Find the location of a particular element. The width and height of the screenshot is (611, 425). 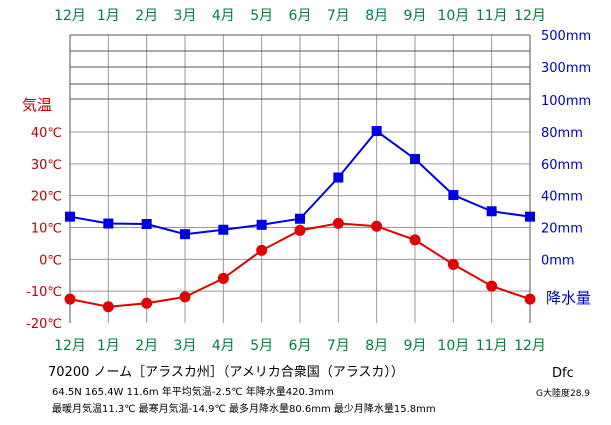

month-labels-bottom: 12月 1月 2月 3月 4月 5月 6月 7月 8月 9月 10月 11月 12月 is located at coordinates (300, 346).